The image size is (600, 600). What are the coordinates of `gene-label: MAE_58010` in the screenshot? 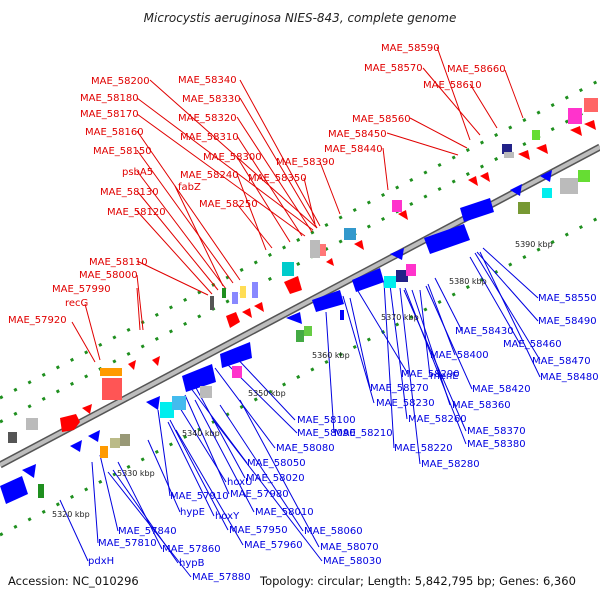 It's located at (284, 512).